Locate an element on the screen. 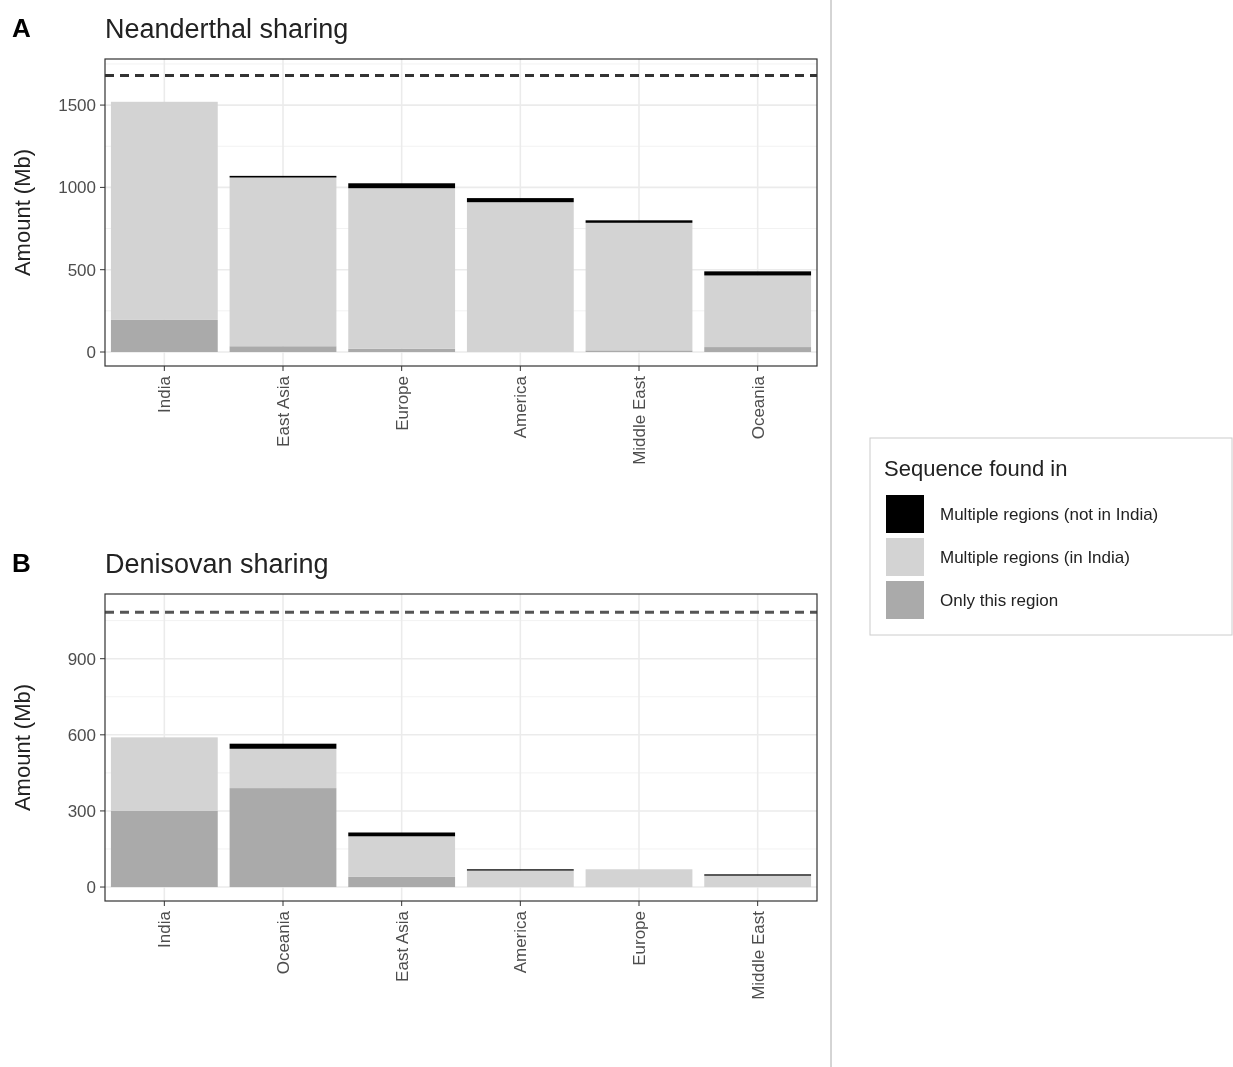 The width and height of the screenshot is (1233, 1067). chart-title: Neanderthal sharing is located at coordinates (227, 29).